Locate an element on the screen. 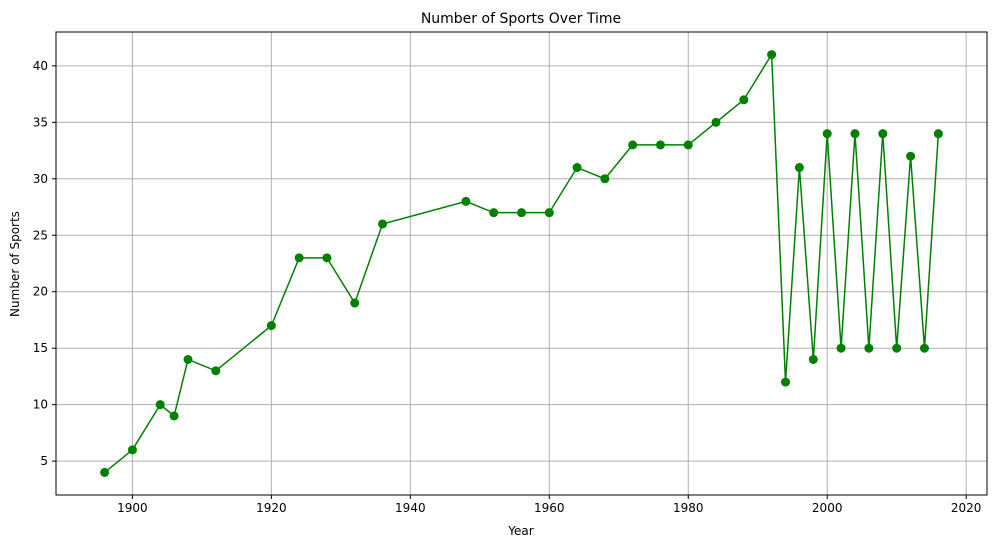  y-tick-label: 10 is located at coordinates (40, 405).